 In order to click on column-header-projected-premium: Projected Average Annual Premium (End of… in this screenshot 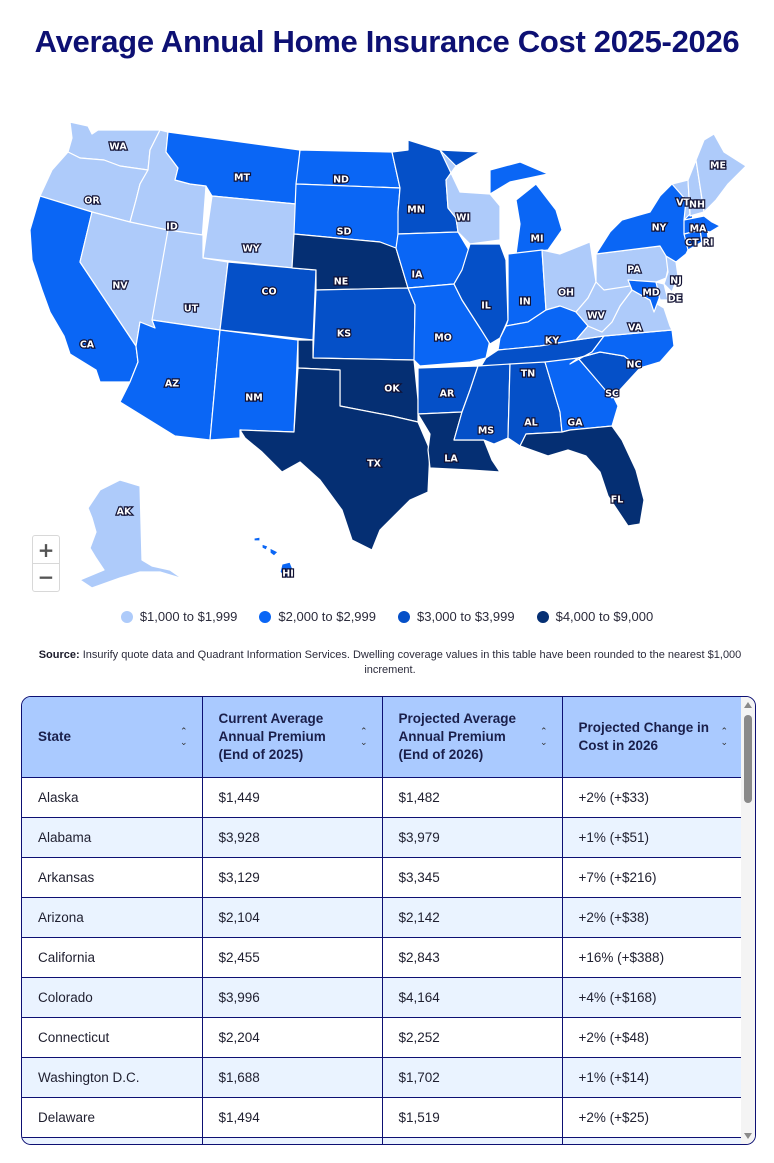, I will do `click(472, 737)`.